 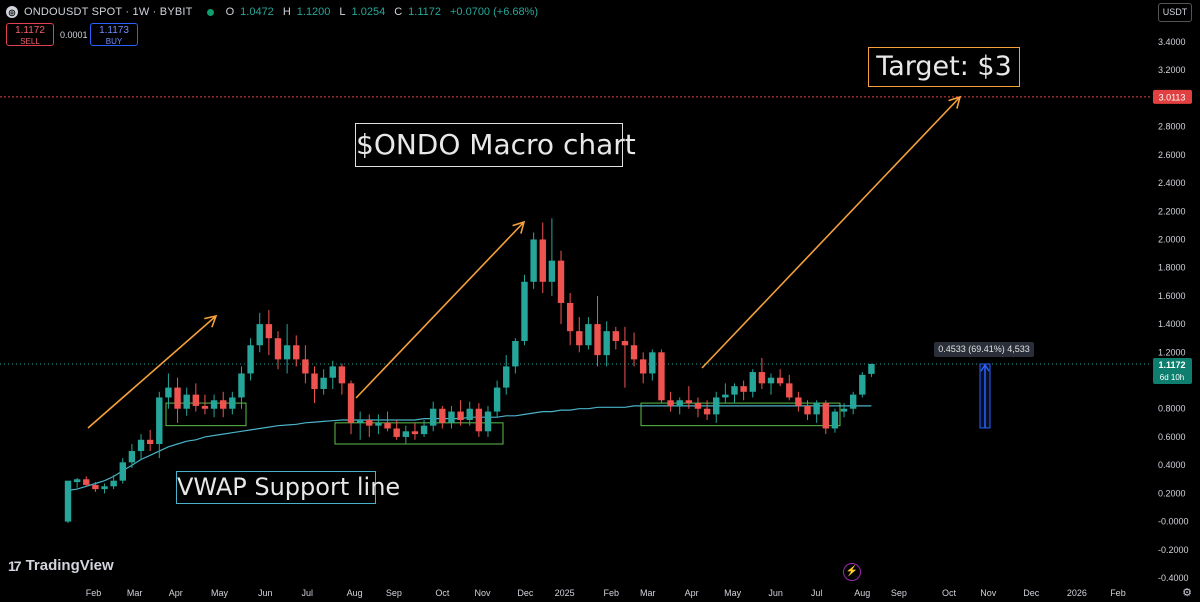 I want to click on x-tick-label: Oct, so click(x=949, y=593).